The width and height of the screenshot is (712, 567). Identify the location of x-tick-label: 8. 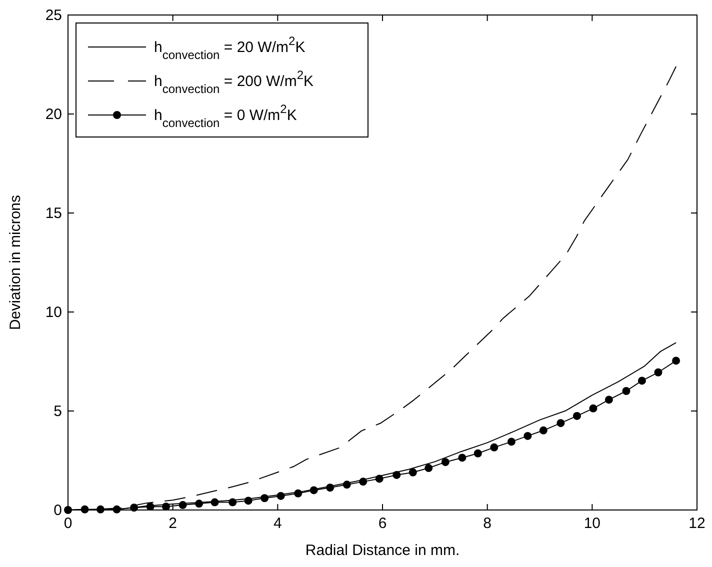
(487, 523).